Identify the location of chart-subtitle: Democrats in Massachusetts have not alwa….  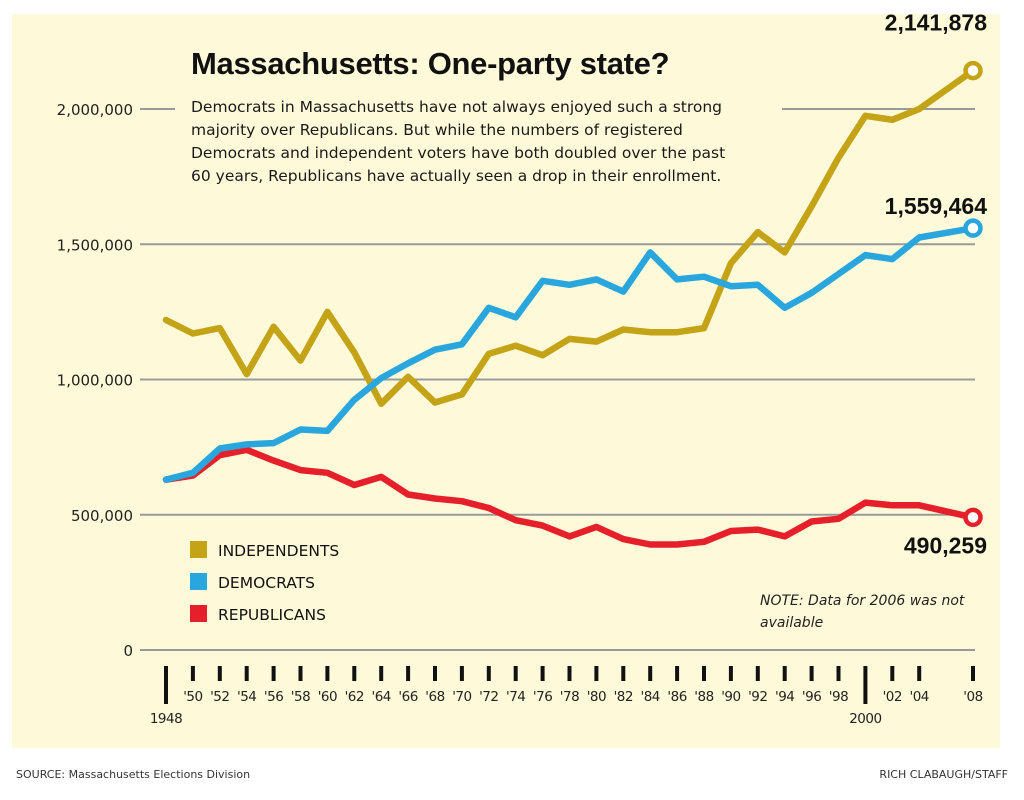
(458, 141).